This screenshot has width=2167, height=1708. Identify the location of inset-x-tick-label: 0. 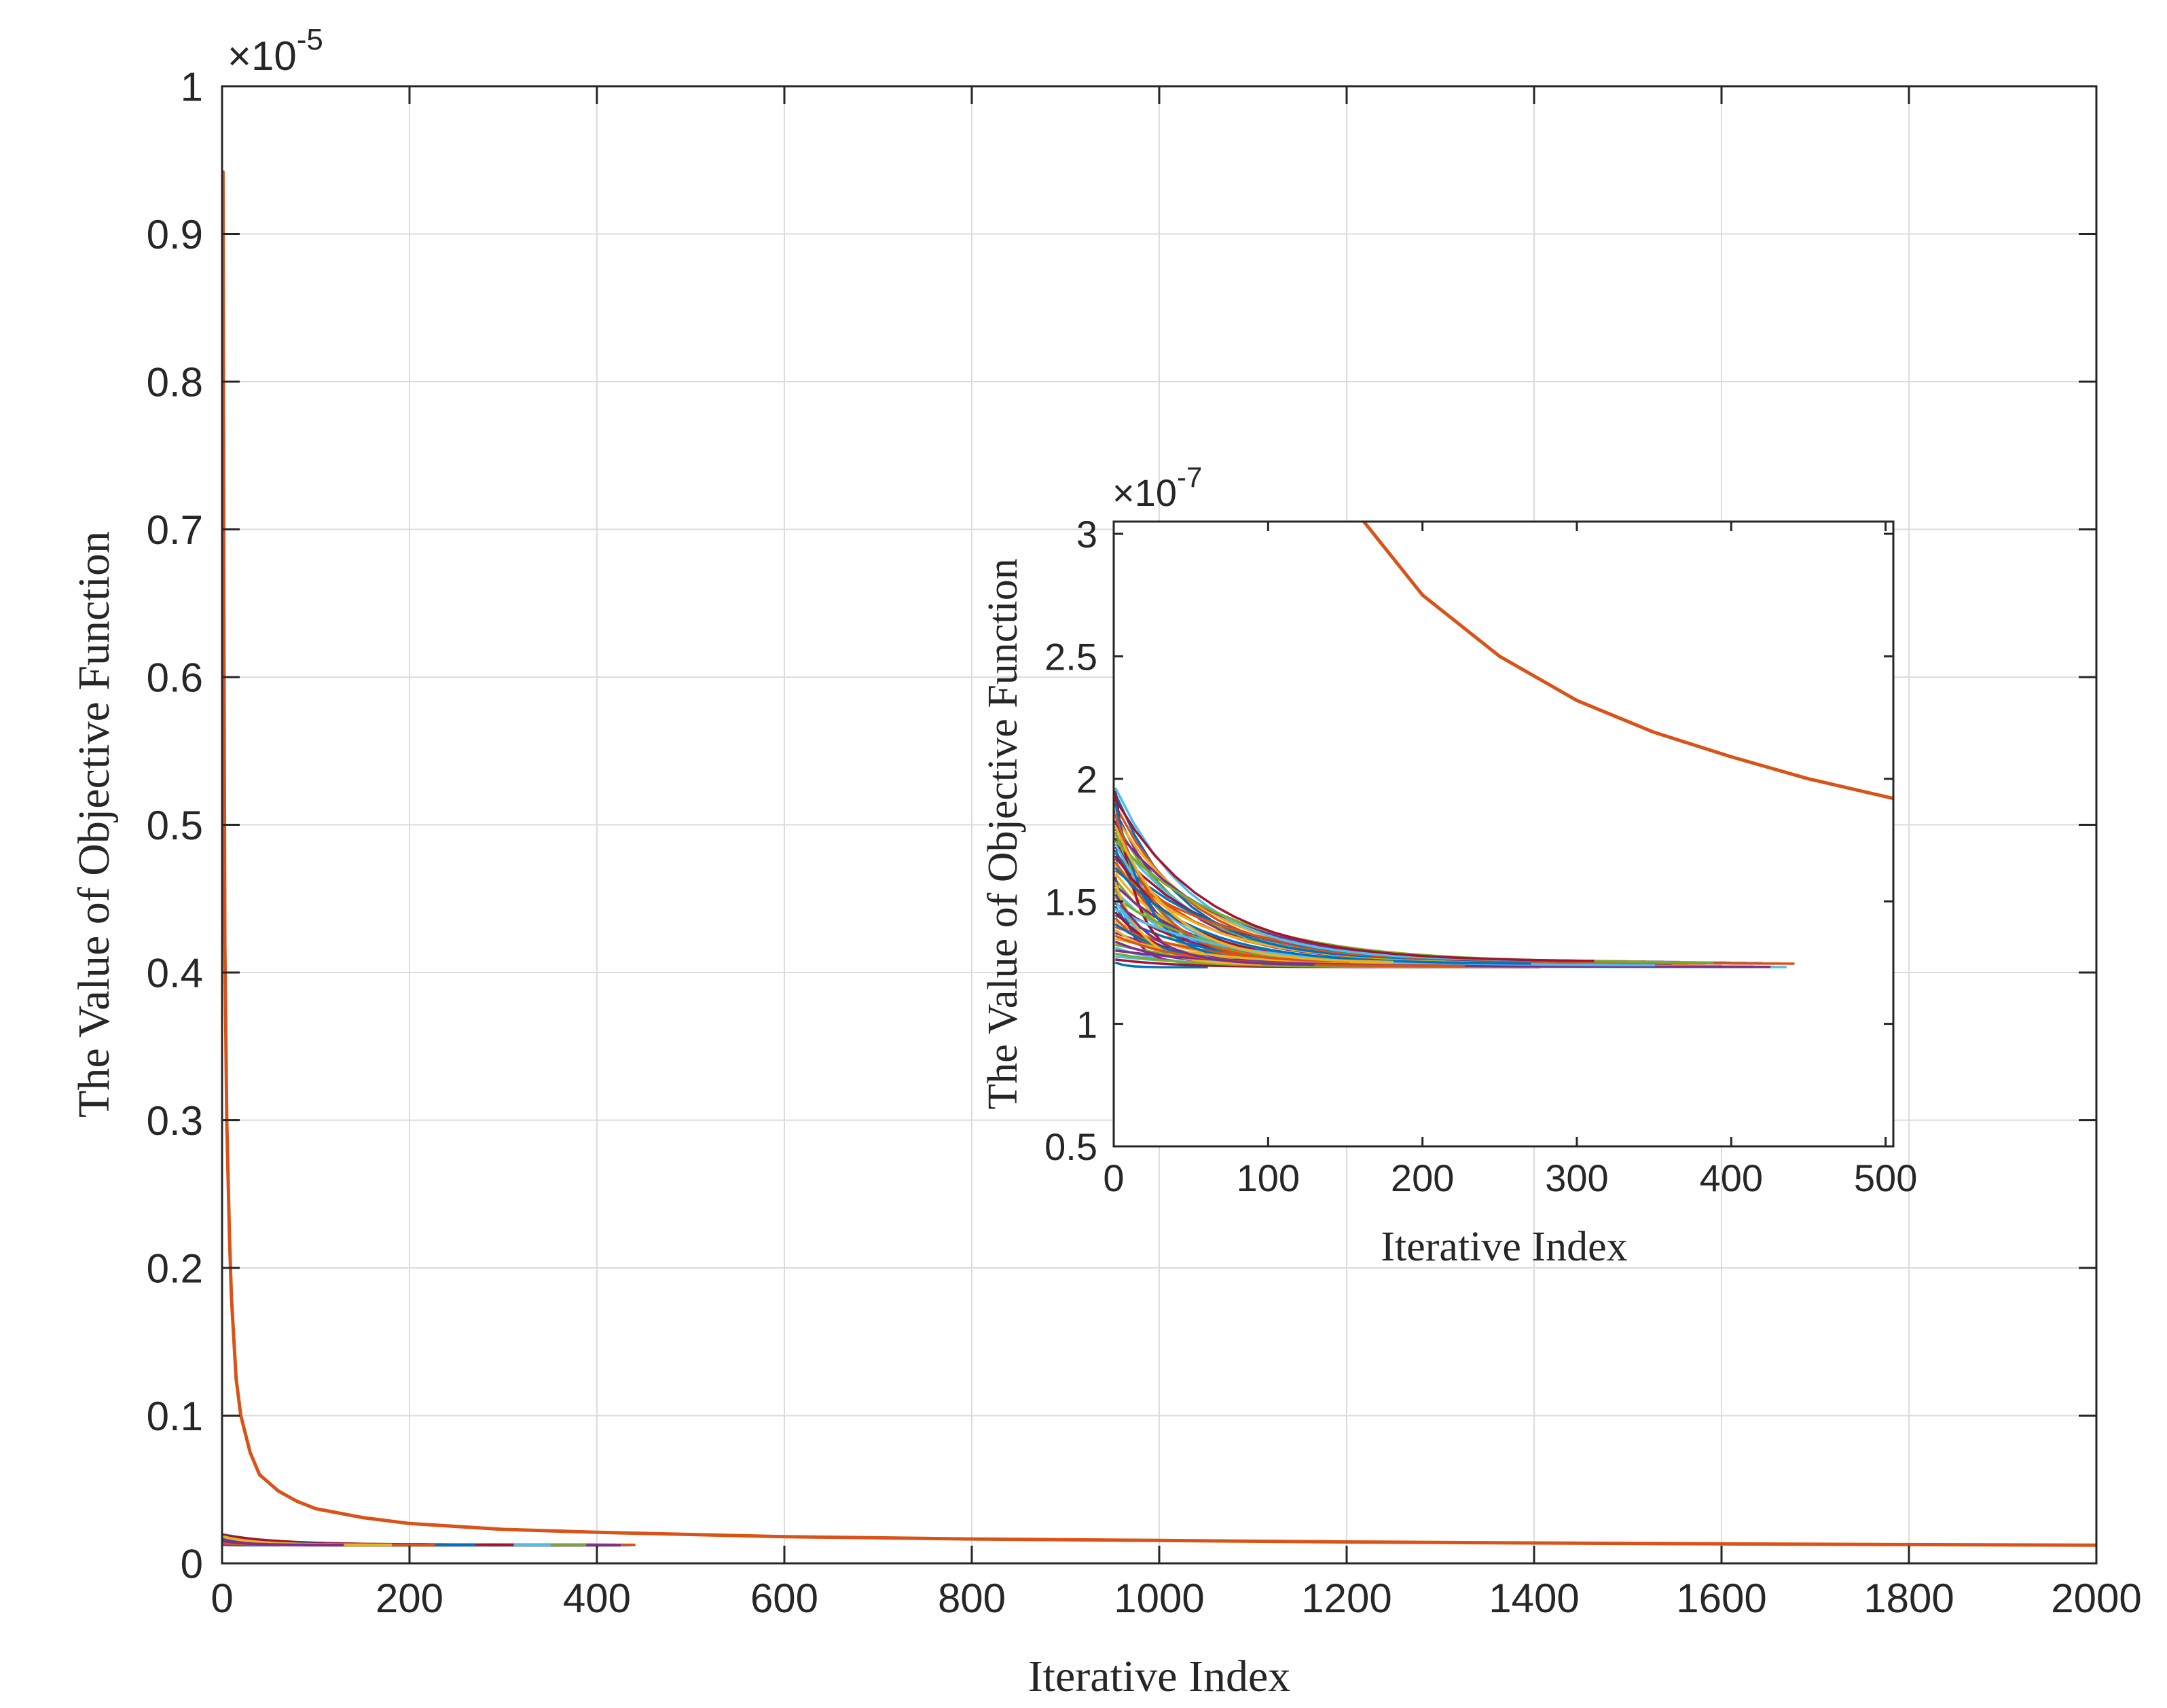
(1114, 1178).